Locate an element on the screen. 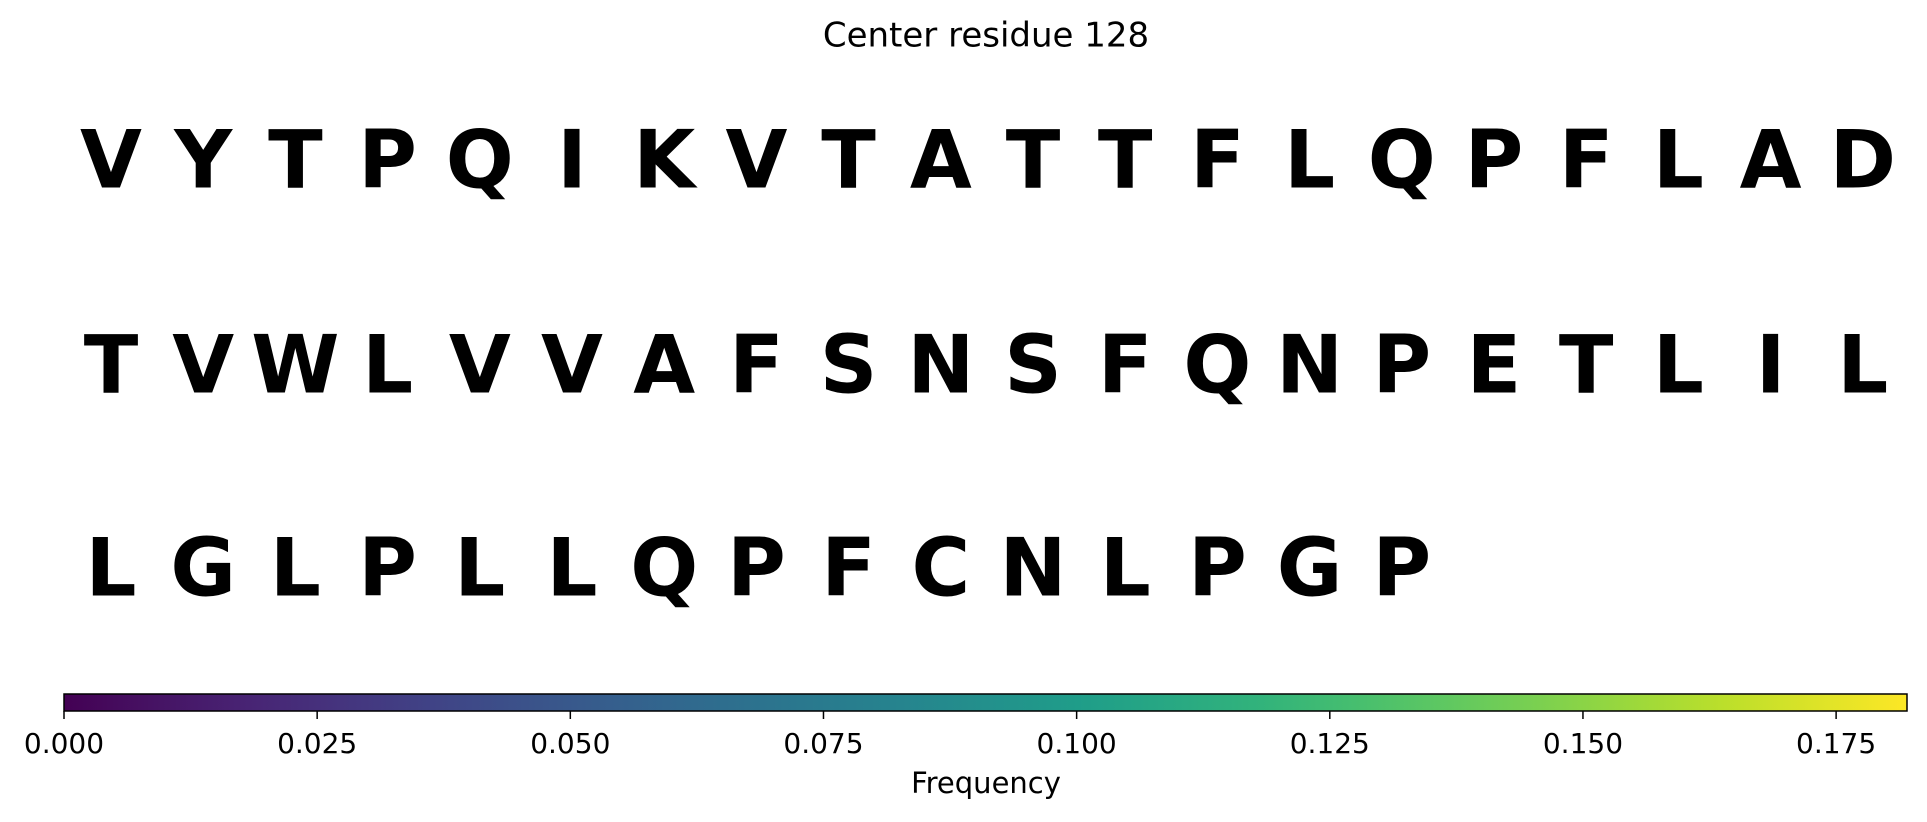 Image resolution: width=1927 pixels, height=822 pixels. x-tick-label: 0.150 is located at coordinates (1583, 743).